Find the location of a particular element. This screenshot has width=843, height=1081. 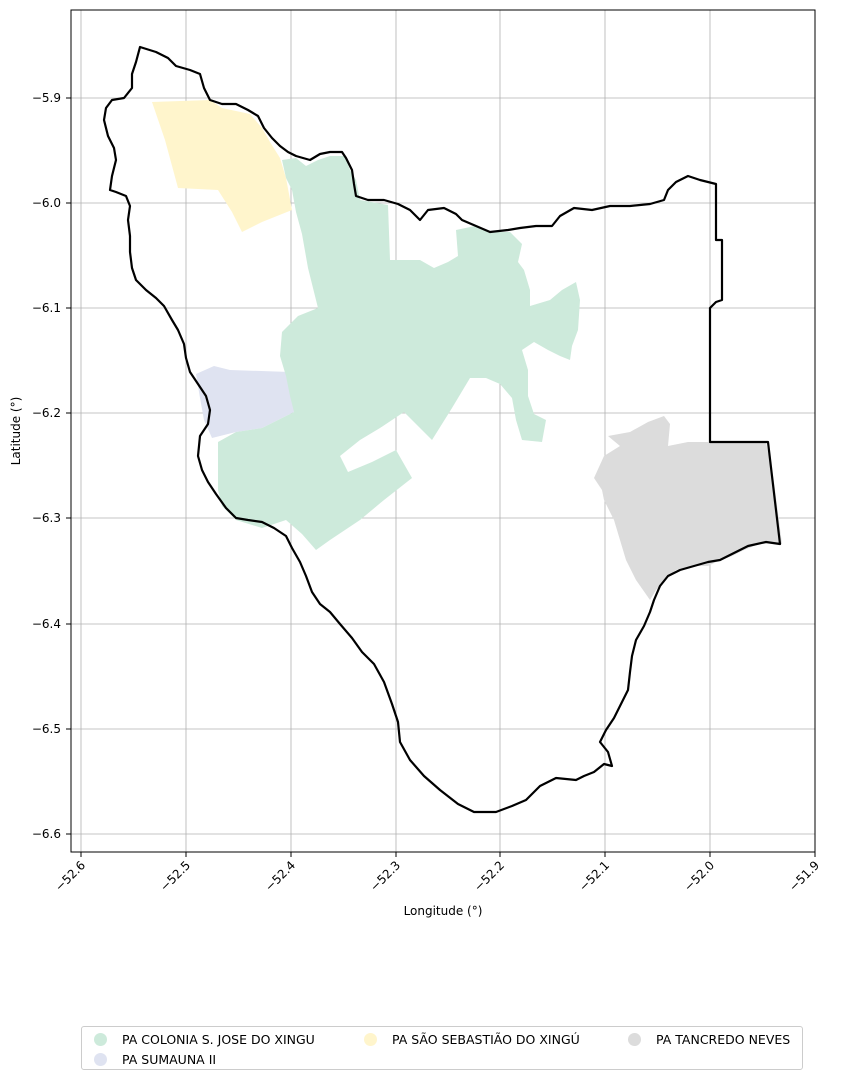

y-tick-label: −6.0 is located at coordinates (46, 203).